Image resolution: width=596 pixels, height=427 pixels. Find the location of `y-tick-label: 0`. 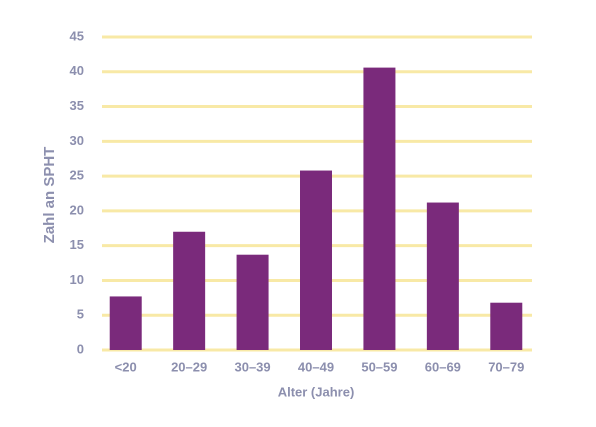

y-tick-label: 0 is located at coordinates (80, 348).